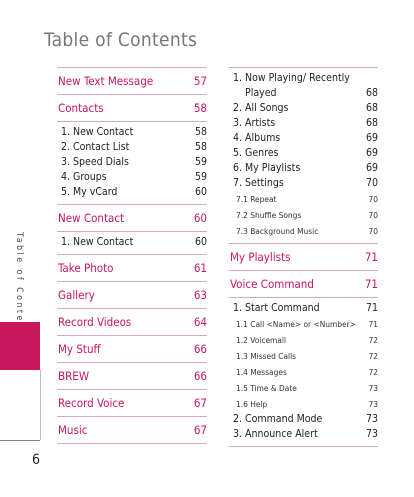 Image resolution: width=414 pixels, height=497 pixels. What do you see at coordinates (256, 153) in the screenshot?
I see `item-label: 5. Genres` at bounding box center [256, 153].